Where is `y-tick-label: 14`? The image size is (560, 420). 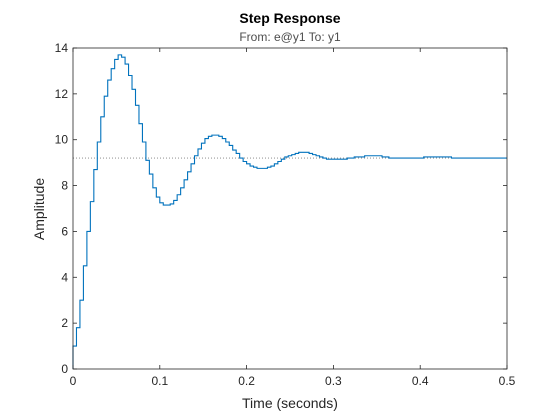
y-tick-label: 14 is located at coordinates (62, 48).